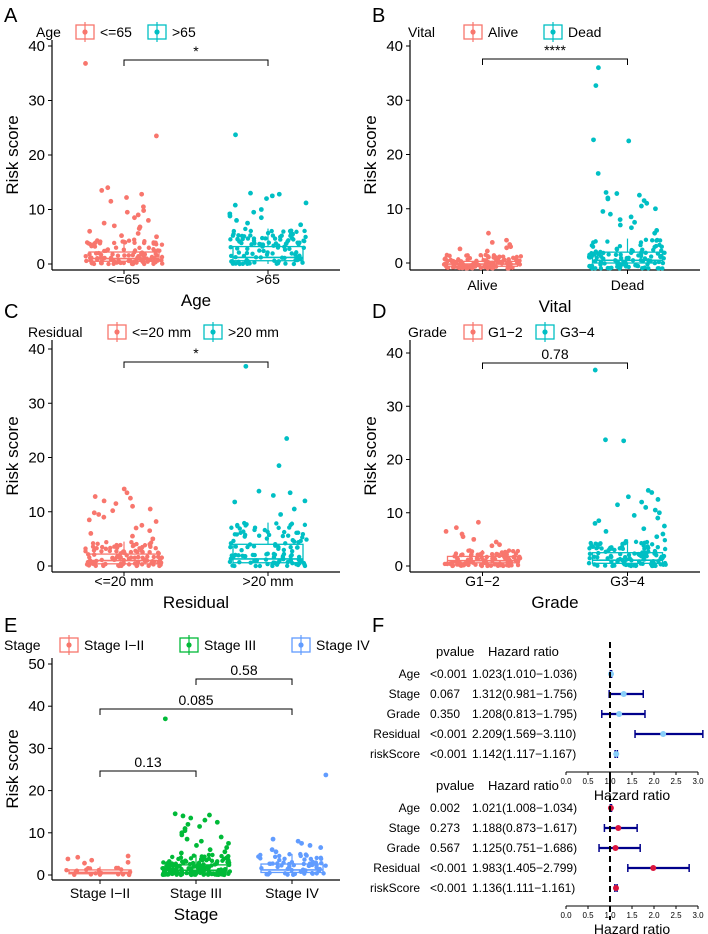  Describe the element at coordinates (448, 734) in the screenshot. I see `row-pvalue: <0.001` at that location.